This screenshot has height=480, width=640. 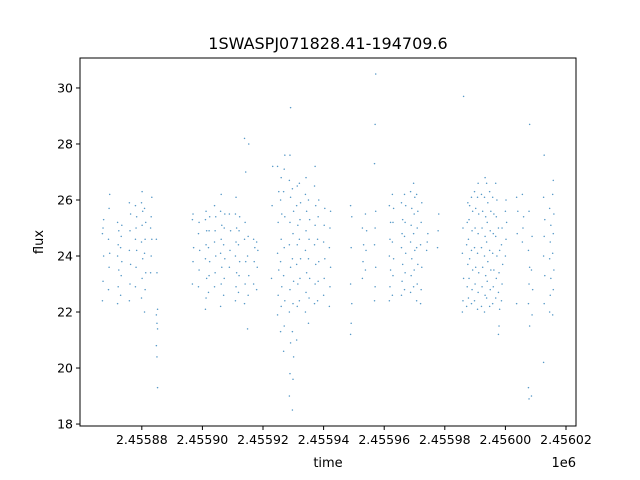 What do you see at coordinates (327, 43) in the screenshot?
I see `chart-title: 1SWASPJ071828.41-194709.6` at bounding box center [327, 43].